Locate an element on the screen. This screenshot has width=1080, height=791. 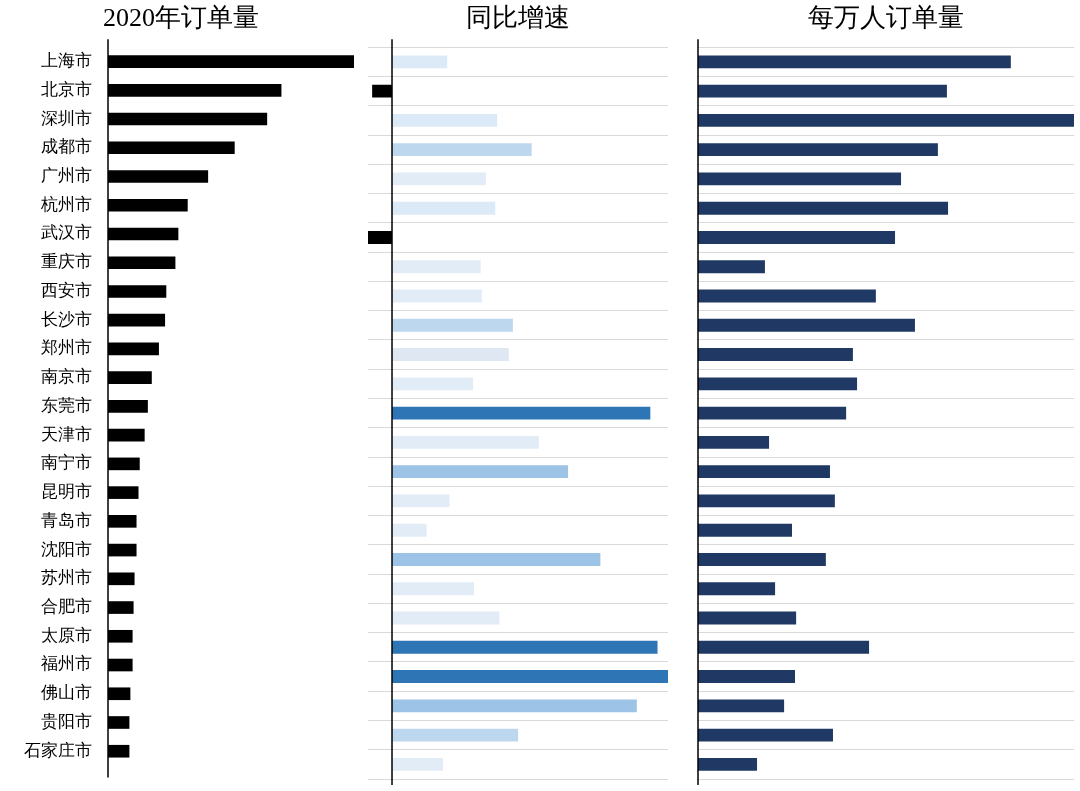
y-tick-label: 青岛市 is located at coordinates (66, 520).